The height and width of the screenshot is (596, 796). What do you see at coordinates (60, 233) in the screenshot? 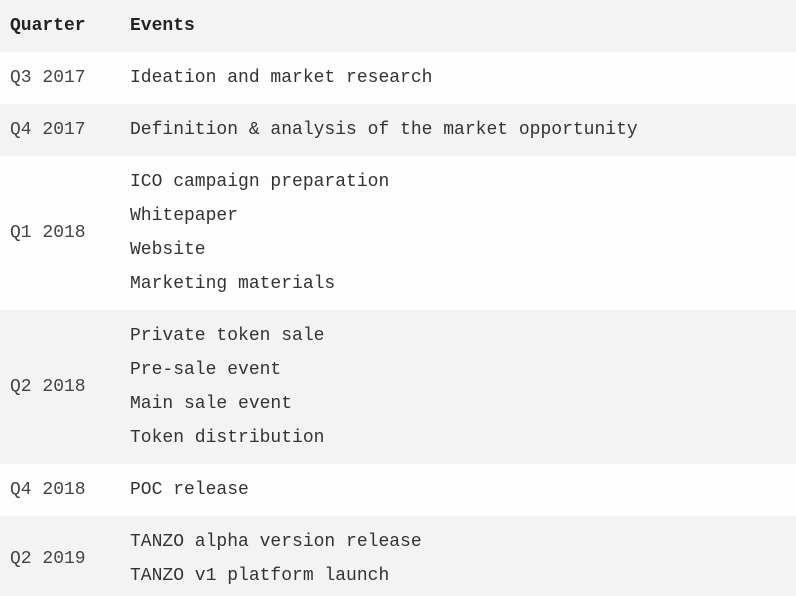
I see `quarter-cell: Q1 2018` at bounding box center [60, 233].